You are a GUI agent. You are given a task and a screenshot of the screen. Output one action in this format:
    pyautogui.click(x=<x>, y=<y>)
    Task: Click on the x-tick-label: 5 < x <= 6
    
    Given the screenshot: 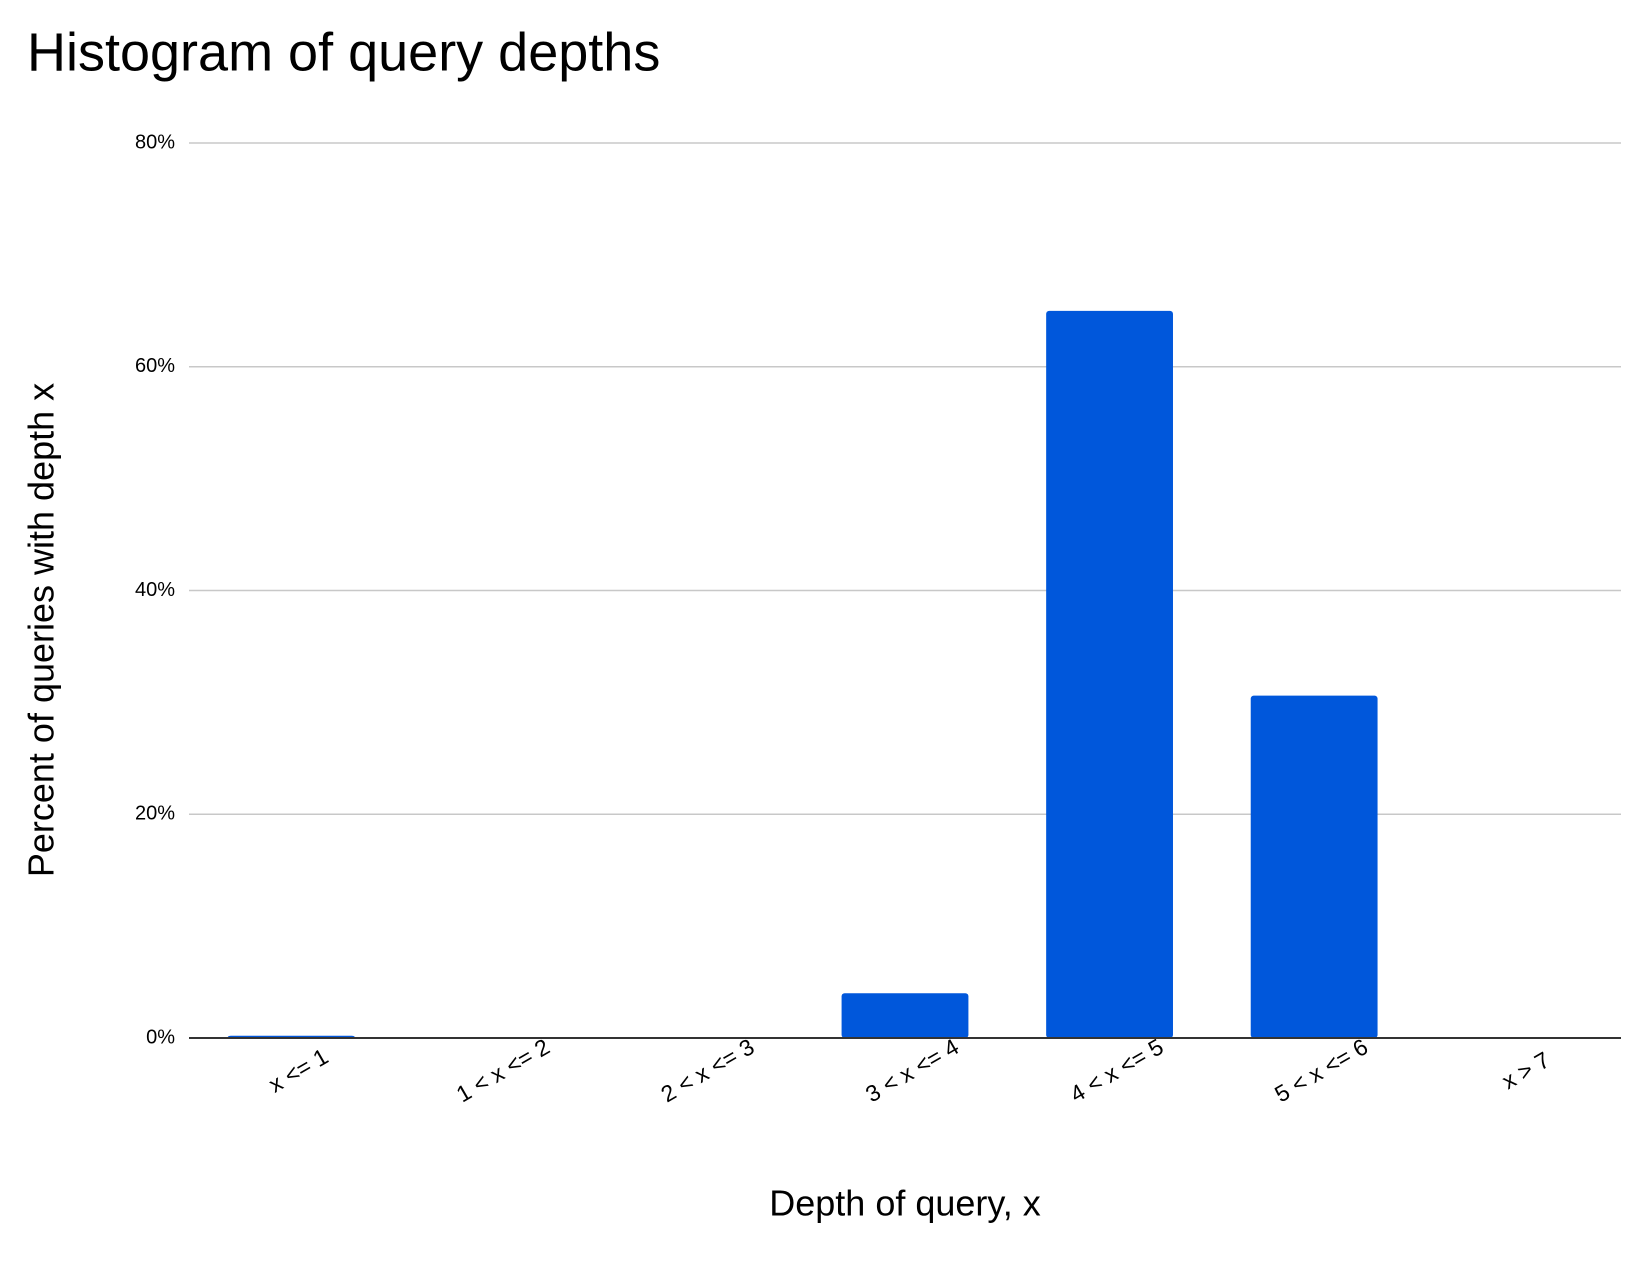 What is the action you would take?
    pyautogui.click(x=1321, y=1070)
    